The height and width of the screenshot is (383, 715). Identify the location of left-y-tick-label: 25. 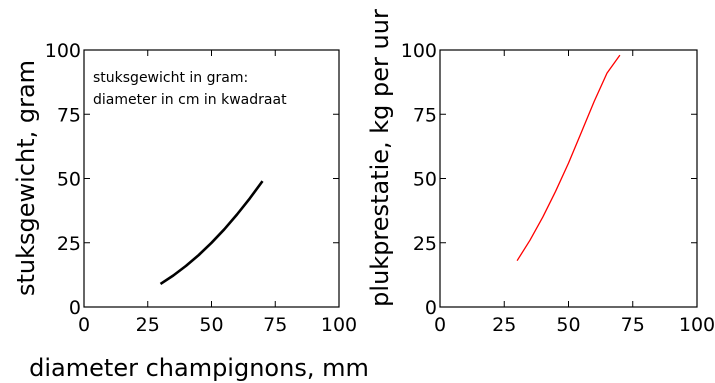
(69, 244).